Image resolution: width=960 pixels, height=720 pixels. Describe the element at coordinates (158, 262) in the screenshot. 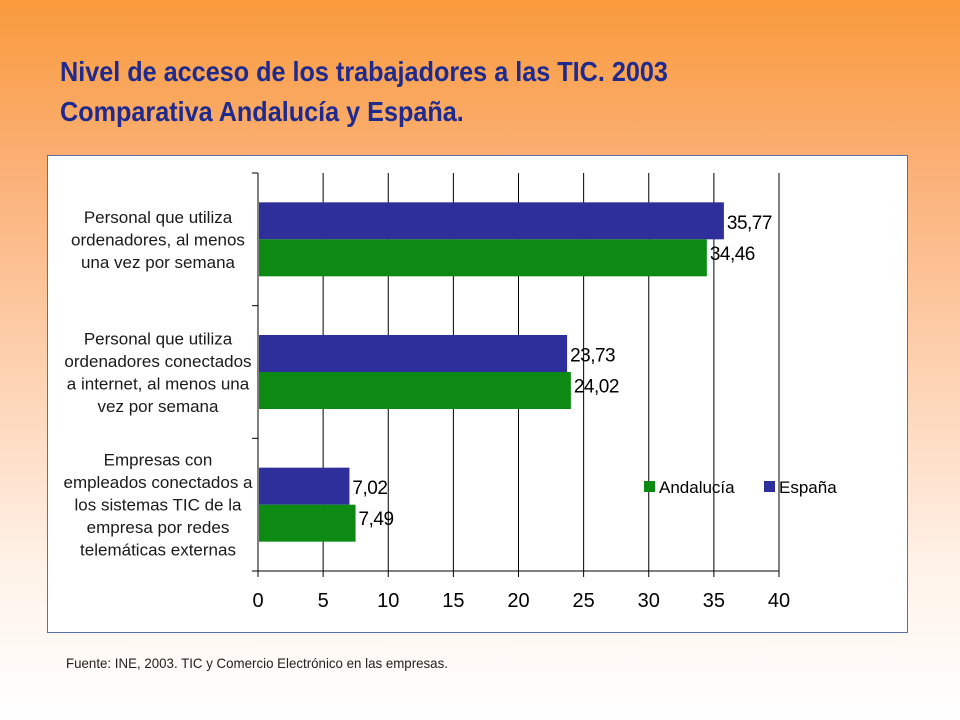

I see `category-label-line: una vez por semana` at that location.